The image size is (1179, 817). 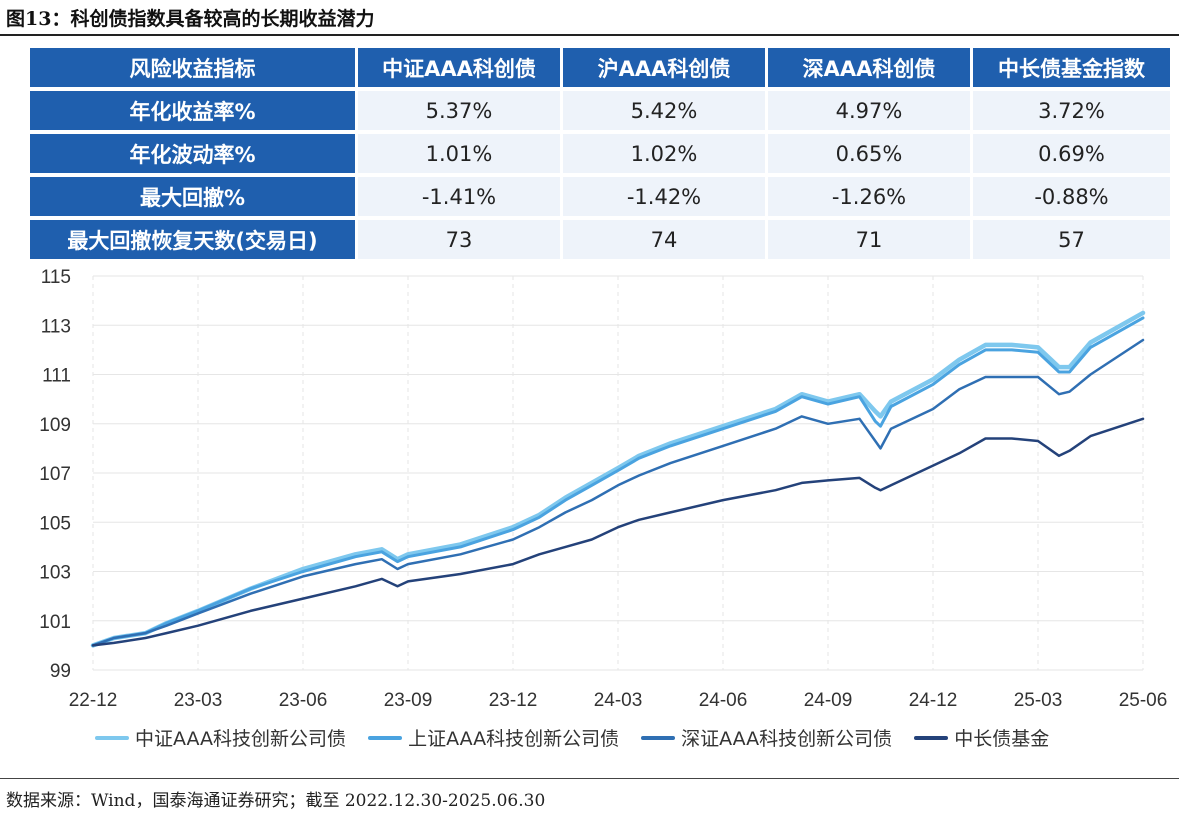 What do you see at coordinates (55, 425) in the screenshot?
I see `y-tick-label: 109` at bounding box center [55, 425].